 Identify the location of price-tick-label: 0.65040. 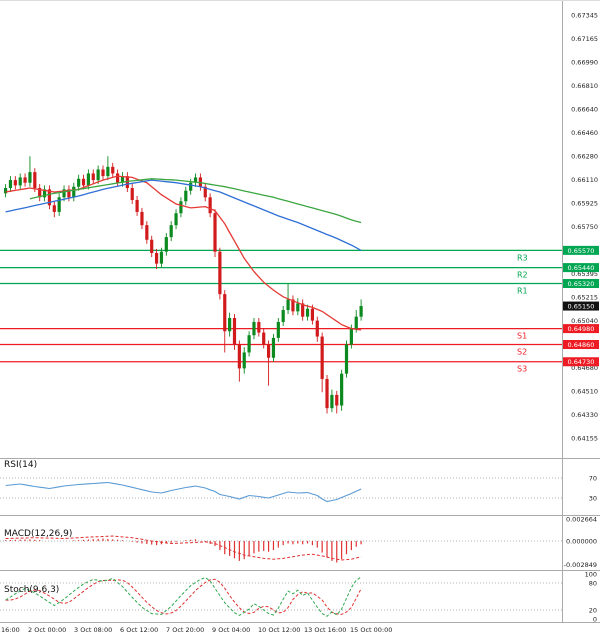
(584, 321).